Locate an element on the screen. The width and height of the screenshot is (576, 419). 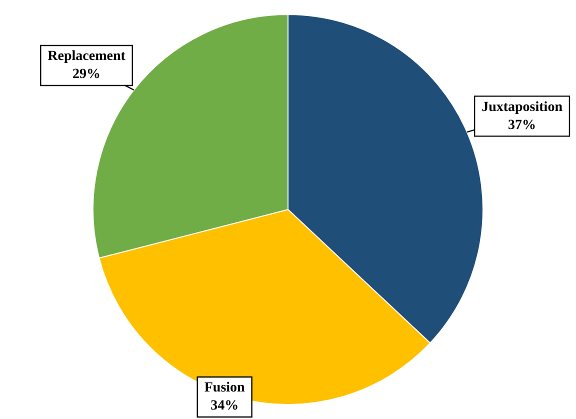
slice-label: Replacement is located at coordinates (87, 56).